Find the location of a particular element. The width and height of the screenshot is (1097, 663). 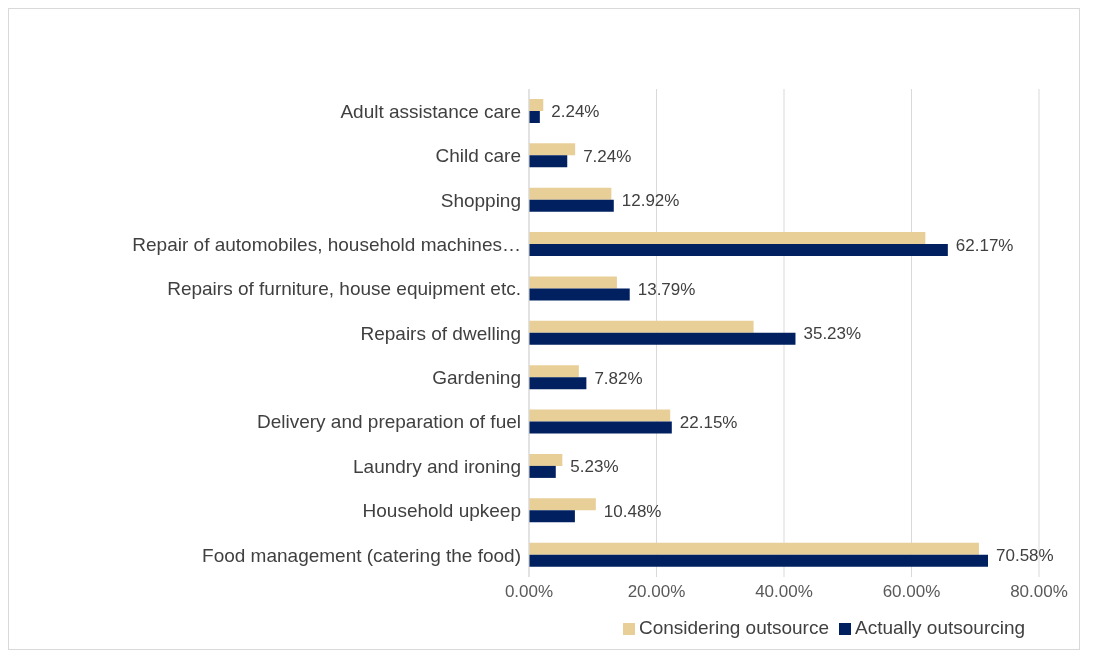

data-label: 62.17% is located at coordinates (984, 245).